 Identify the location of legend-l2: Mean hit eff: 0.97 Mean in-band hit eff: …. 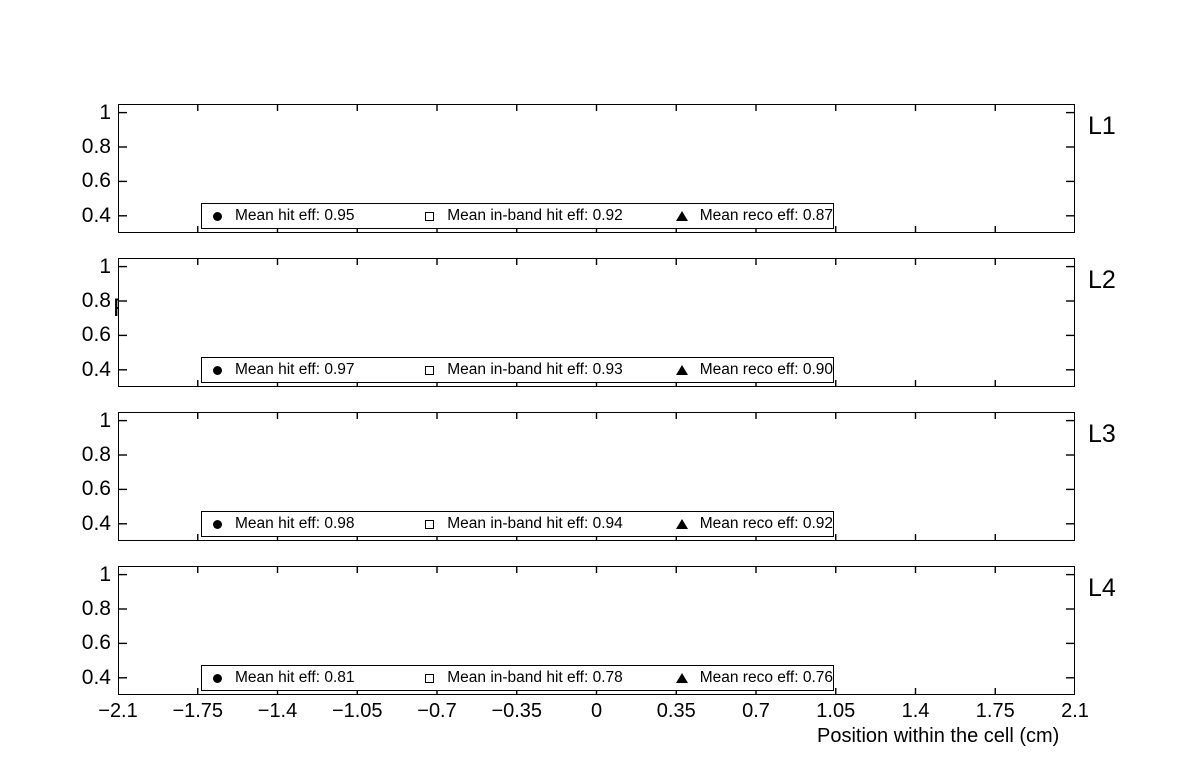
(517, 370).